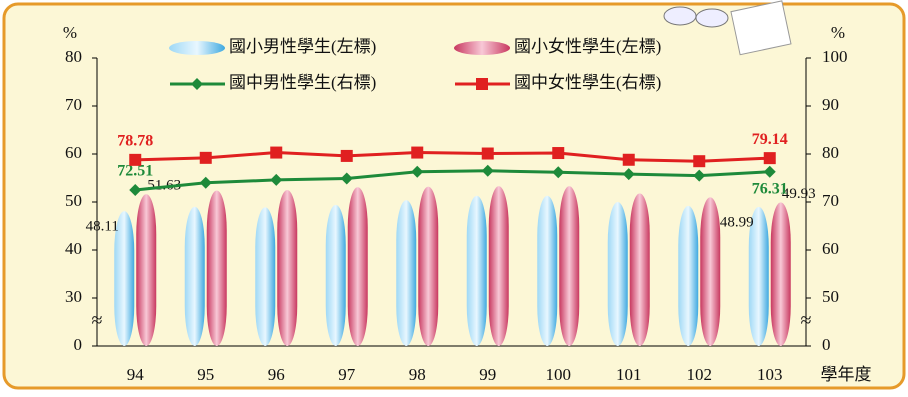 The width and height of the screenshot is (908, 397). Describe the element at coordinates (73, 152) in the screenshot. I see `y-tick-label: 60` at that location.